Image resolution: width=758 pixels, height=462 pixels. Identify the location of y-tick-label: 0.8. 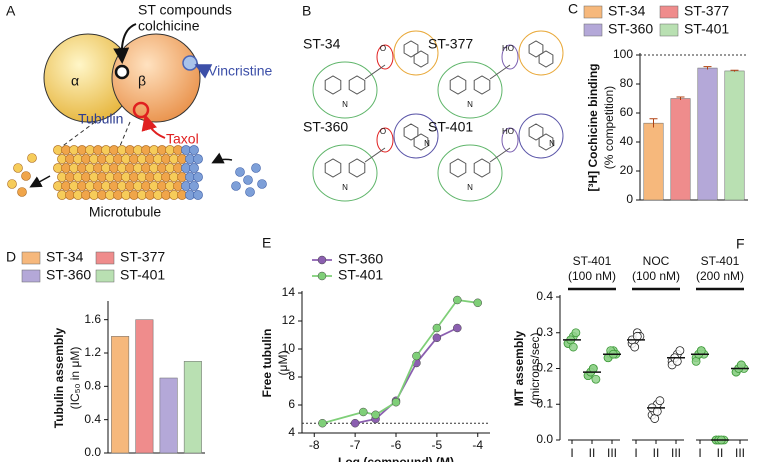
(92, 386).